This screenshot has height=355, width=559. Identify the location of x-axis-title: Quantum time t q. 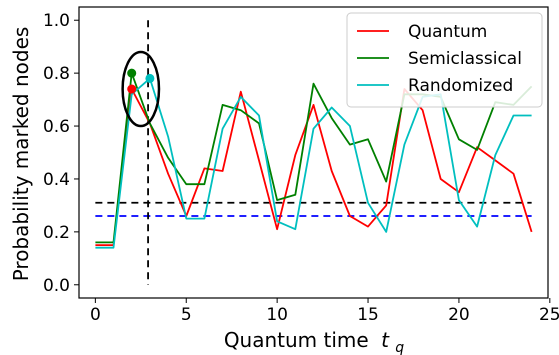
(314, 341).